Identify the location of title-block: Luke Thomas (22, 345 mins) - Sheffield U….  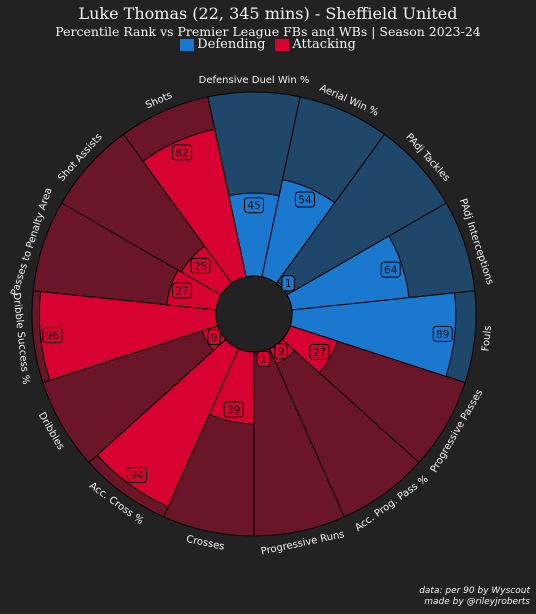
(268, 21).